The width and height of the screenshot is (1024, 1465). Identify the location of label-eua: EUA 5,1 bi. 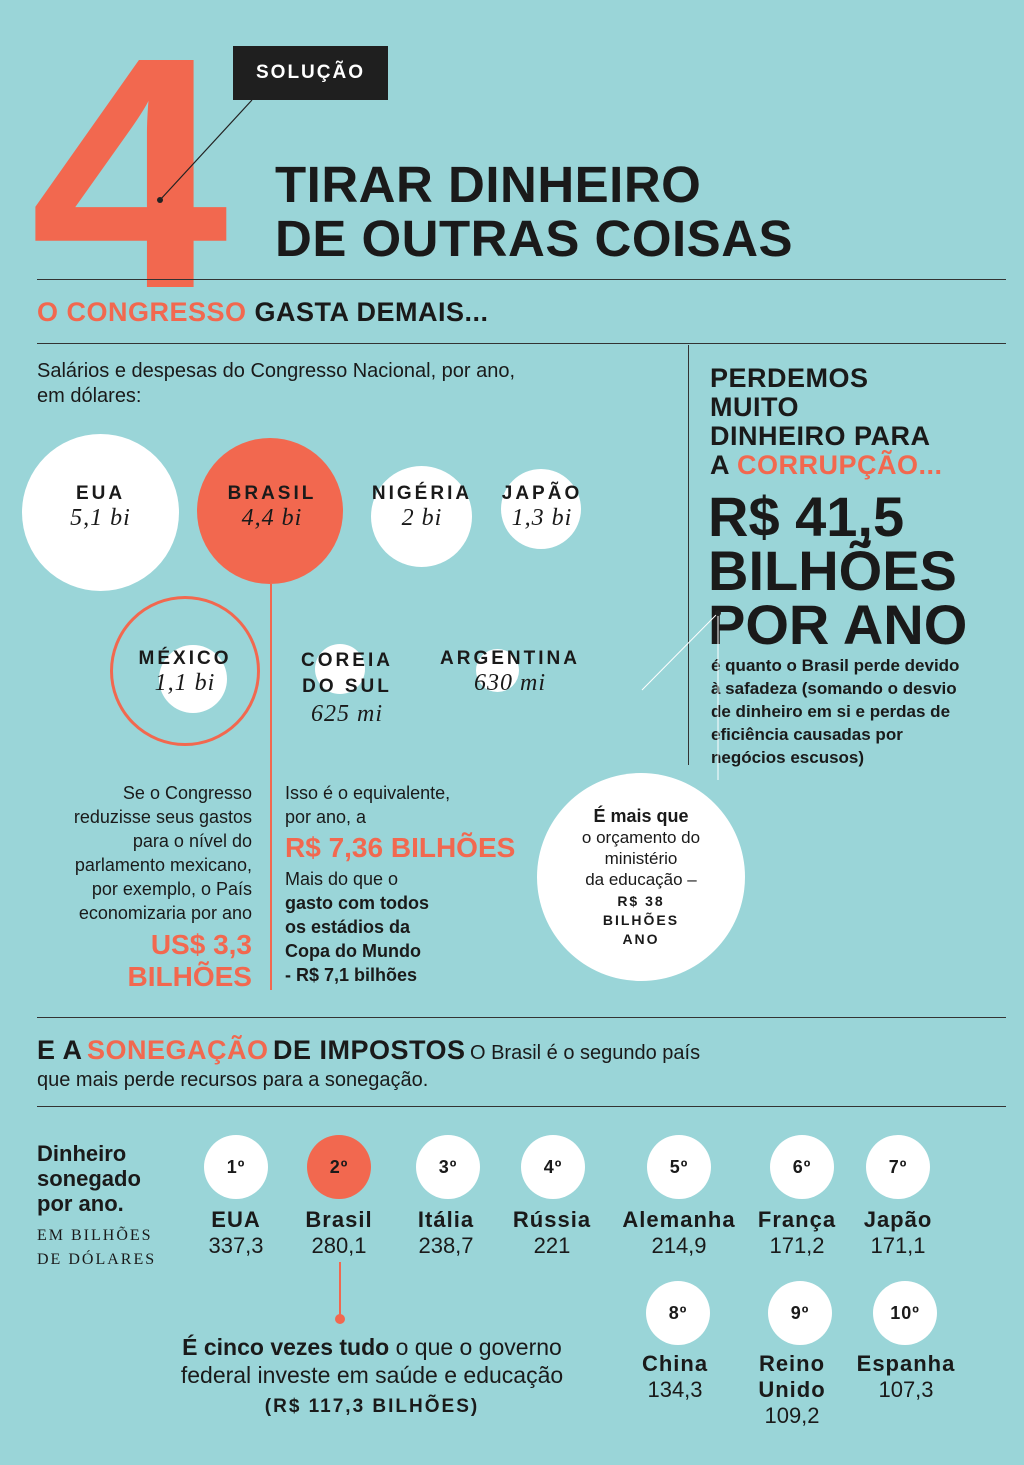
(100, 507).